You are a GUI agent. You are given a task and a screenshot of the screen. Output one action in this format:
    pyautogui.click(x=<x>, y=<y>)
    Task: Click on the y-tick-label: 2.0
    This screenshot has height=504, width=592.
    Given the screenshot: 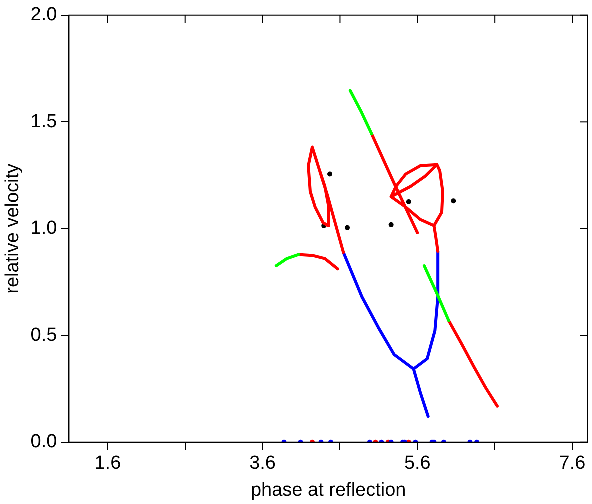 What is the action you would take?
    pyautogui.click(x=44, y=15)
    